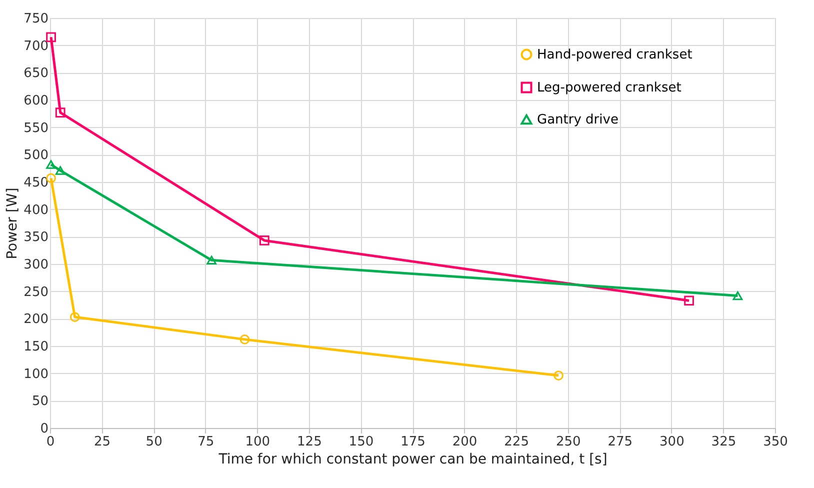 This screenshot has height=488, width=814. What do you see at coordinates (102, 442) in the screenshot?
I see `x-tick-label: 25` at bounding box center [102, 442].